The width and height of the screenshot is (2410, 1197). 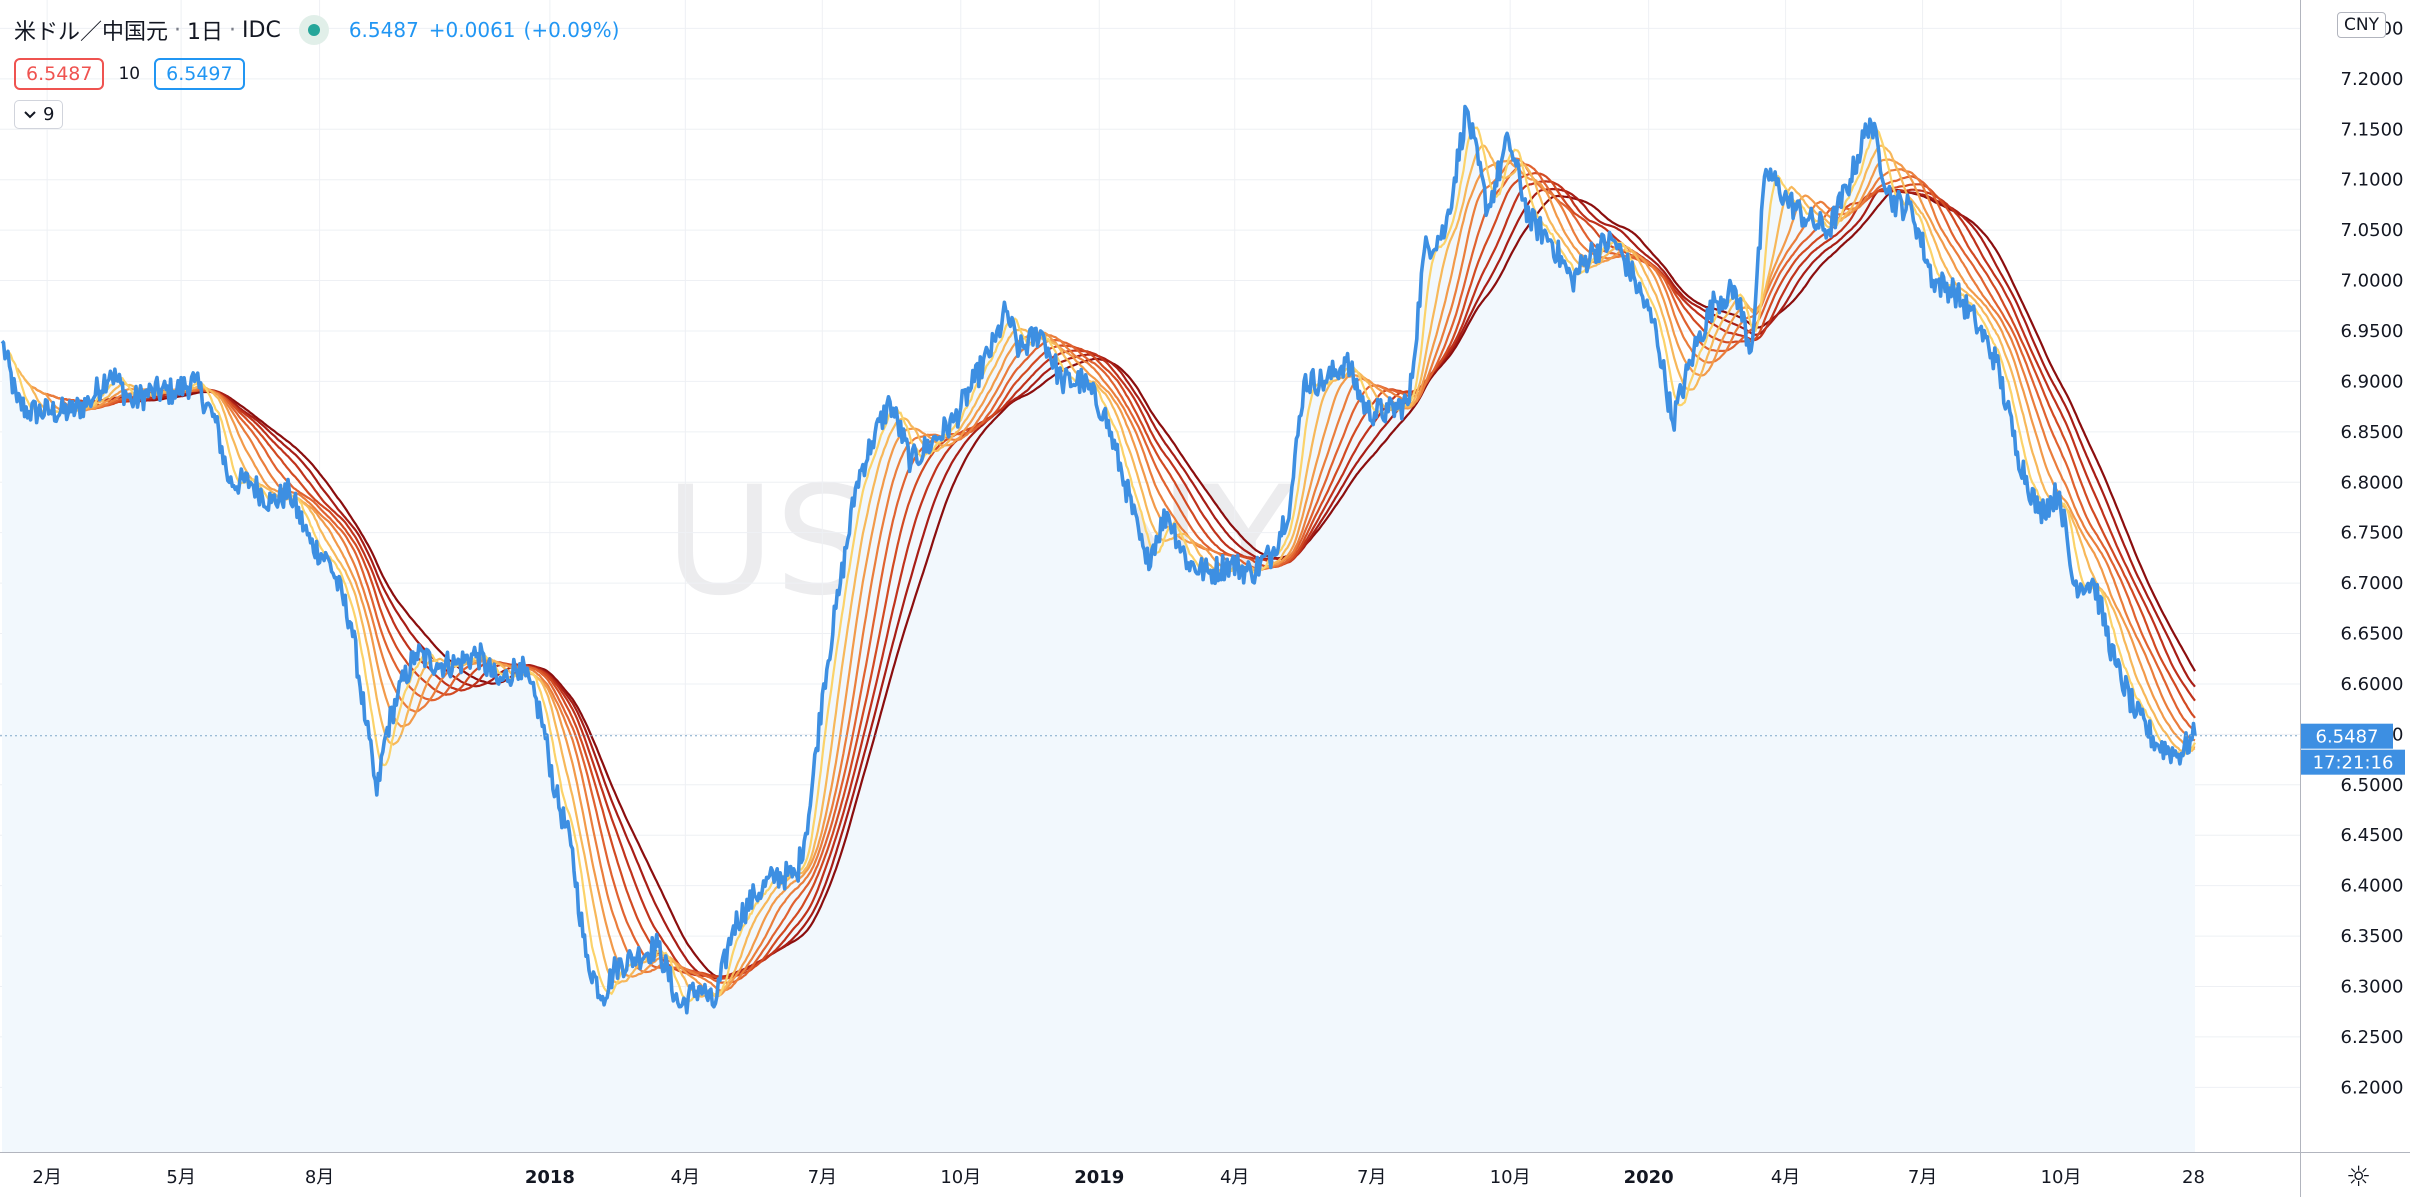 What do you see at coordinates (59, 74) in the screenshot?
I see `sell-button: 6.5487` at bounding box center [59, 74].